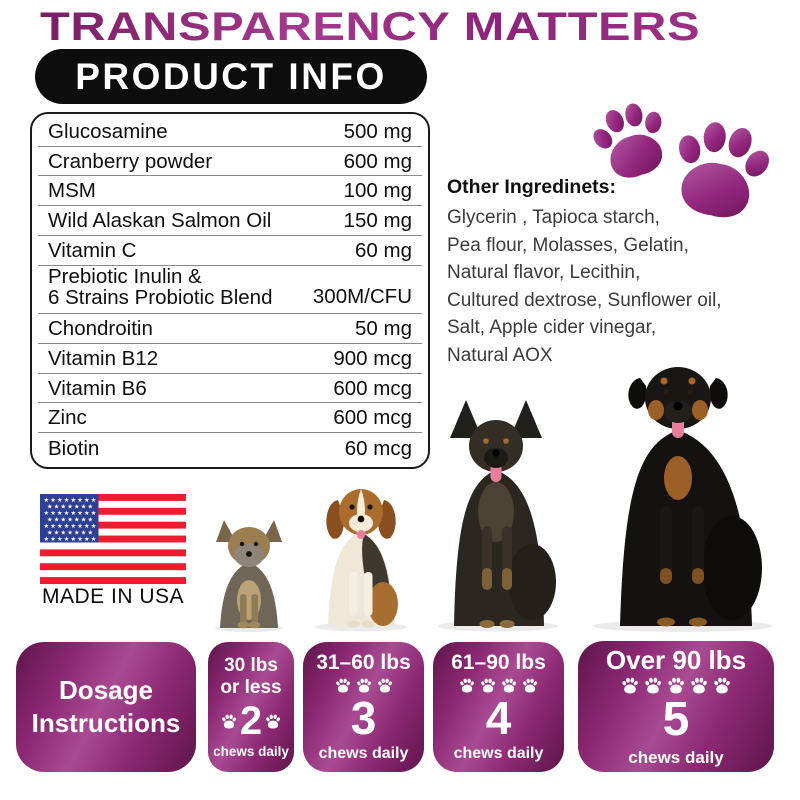 The width and height of the screenshot is (800, 800). Describe the element at coordinates (544, 272) in the screenshot. I see `other-ingredients-line: Natural flavor, Lecithin,` at that location.